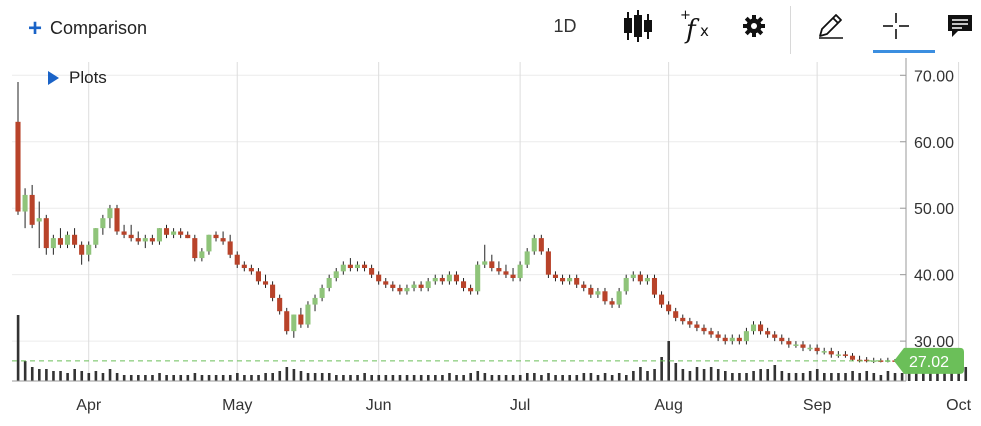 The image size is (981, 426). Describe the element at coordinates (934, 143) in the screenshot. I see `y-tick-label: 60.00` at that location.